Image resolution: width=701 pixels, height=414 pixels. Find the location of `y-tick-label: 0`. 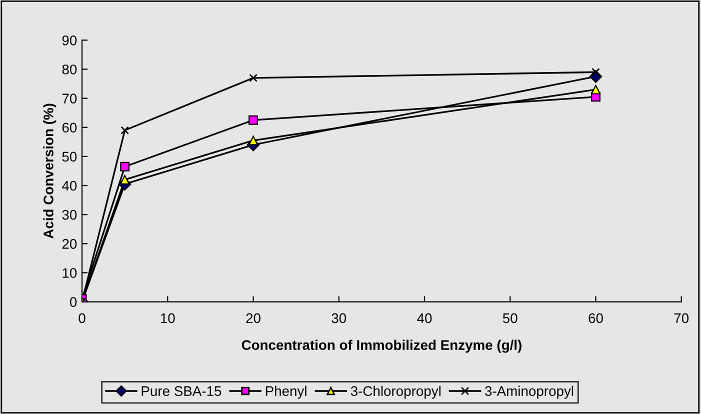

y-tick-label: 0 is located at coordinates (73, 302).